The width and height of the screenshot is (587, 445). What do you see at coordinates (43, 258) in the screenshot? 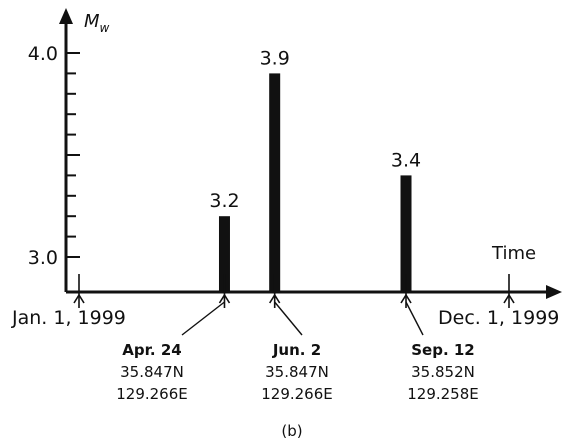
I see `y-tick-label: 3.0` at bounding box center [43, 258].